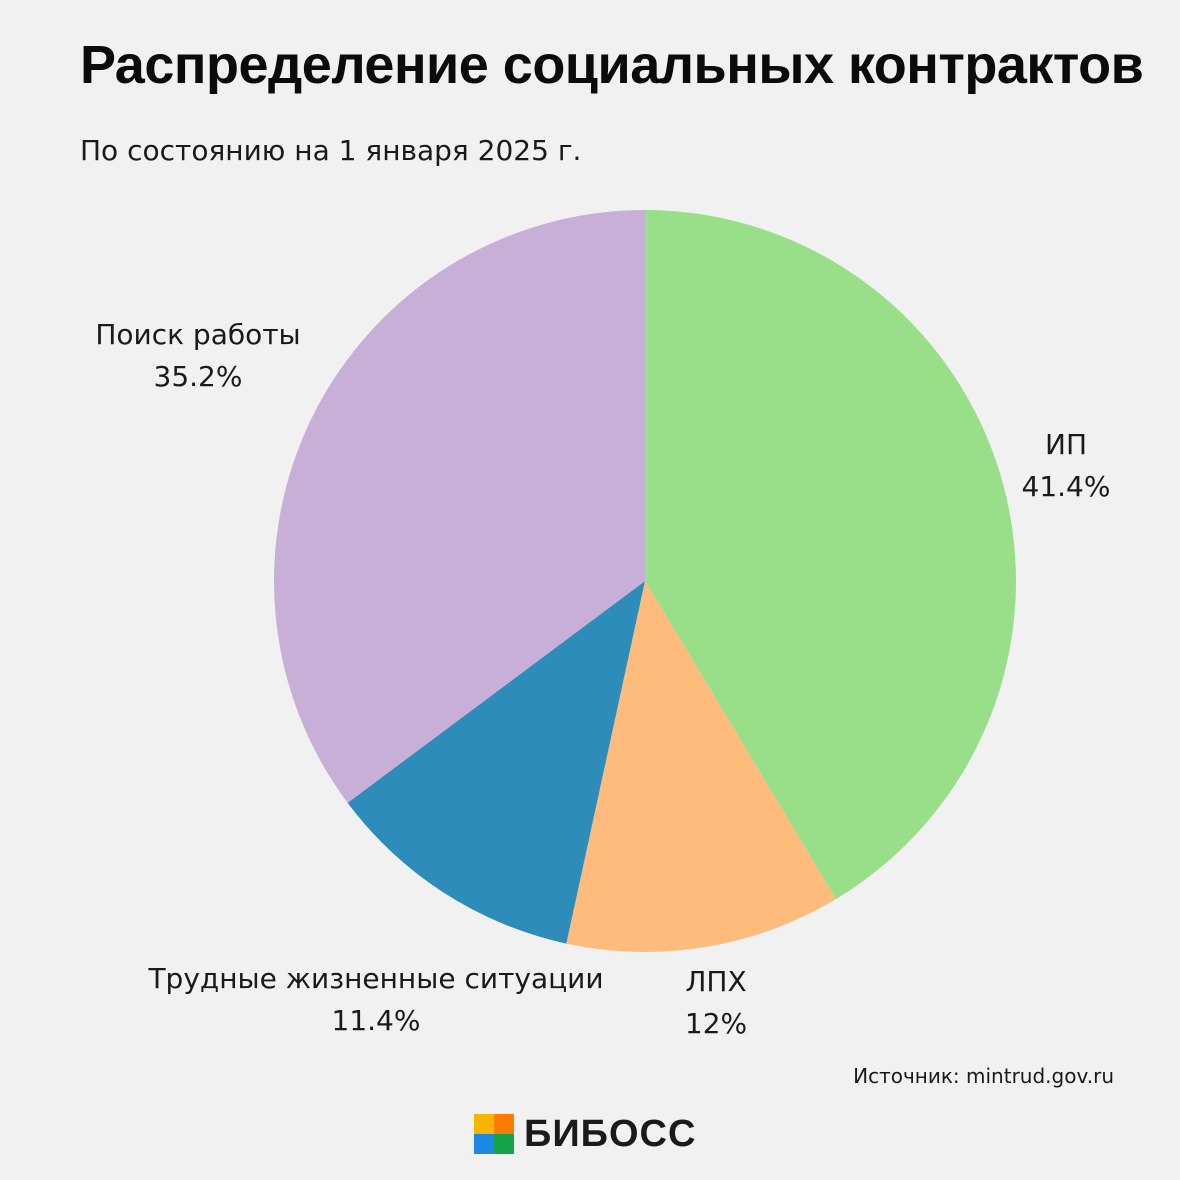  I want to click on slice-label-hard-life-value: 11.4%, so click(376, 1020).